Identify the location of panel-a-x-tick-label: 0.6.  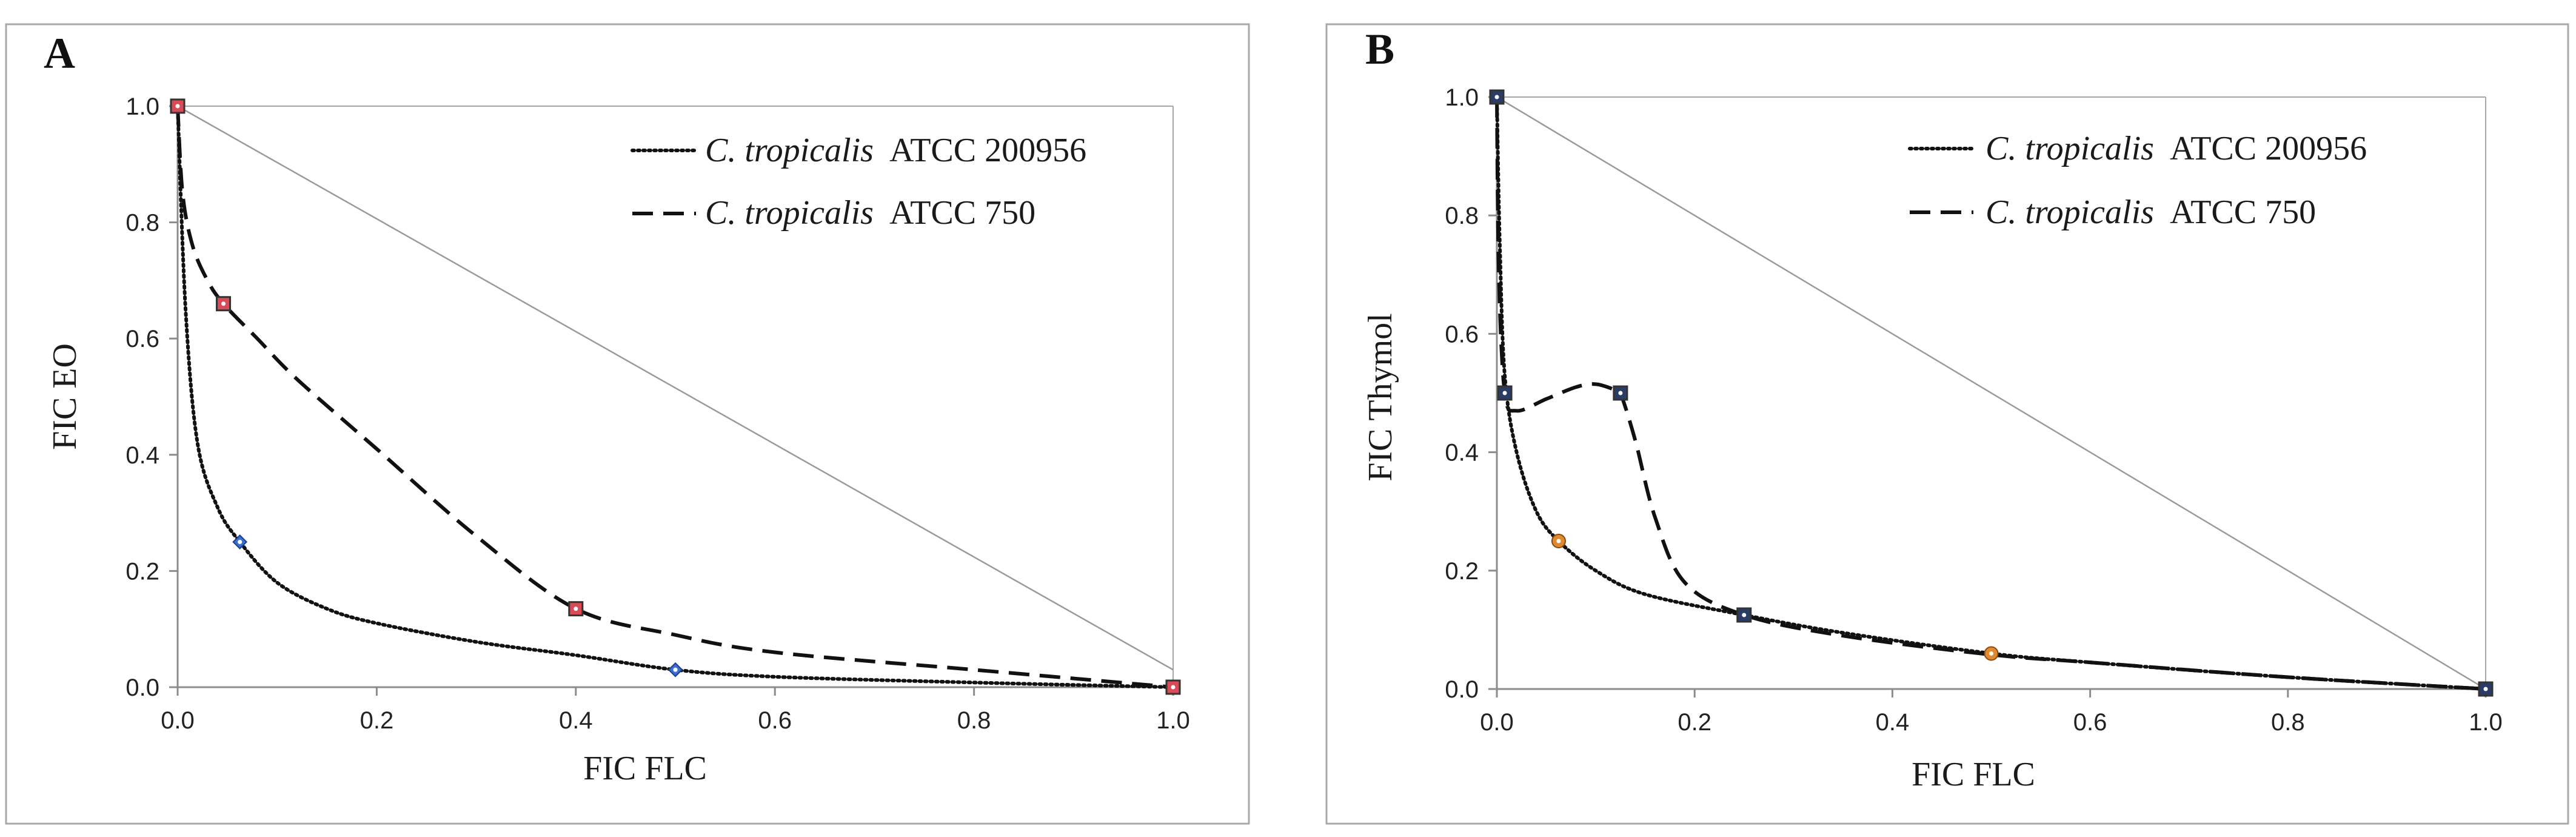
(775, 721).